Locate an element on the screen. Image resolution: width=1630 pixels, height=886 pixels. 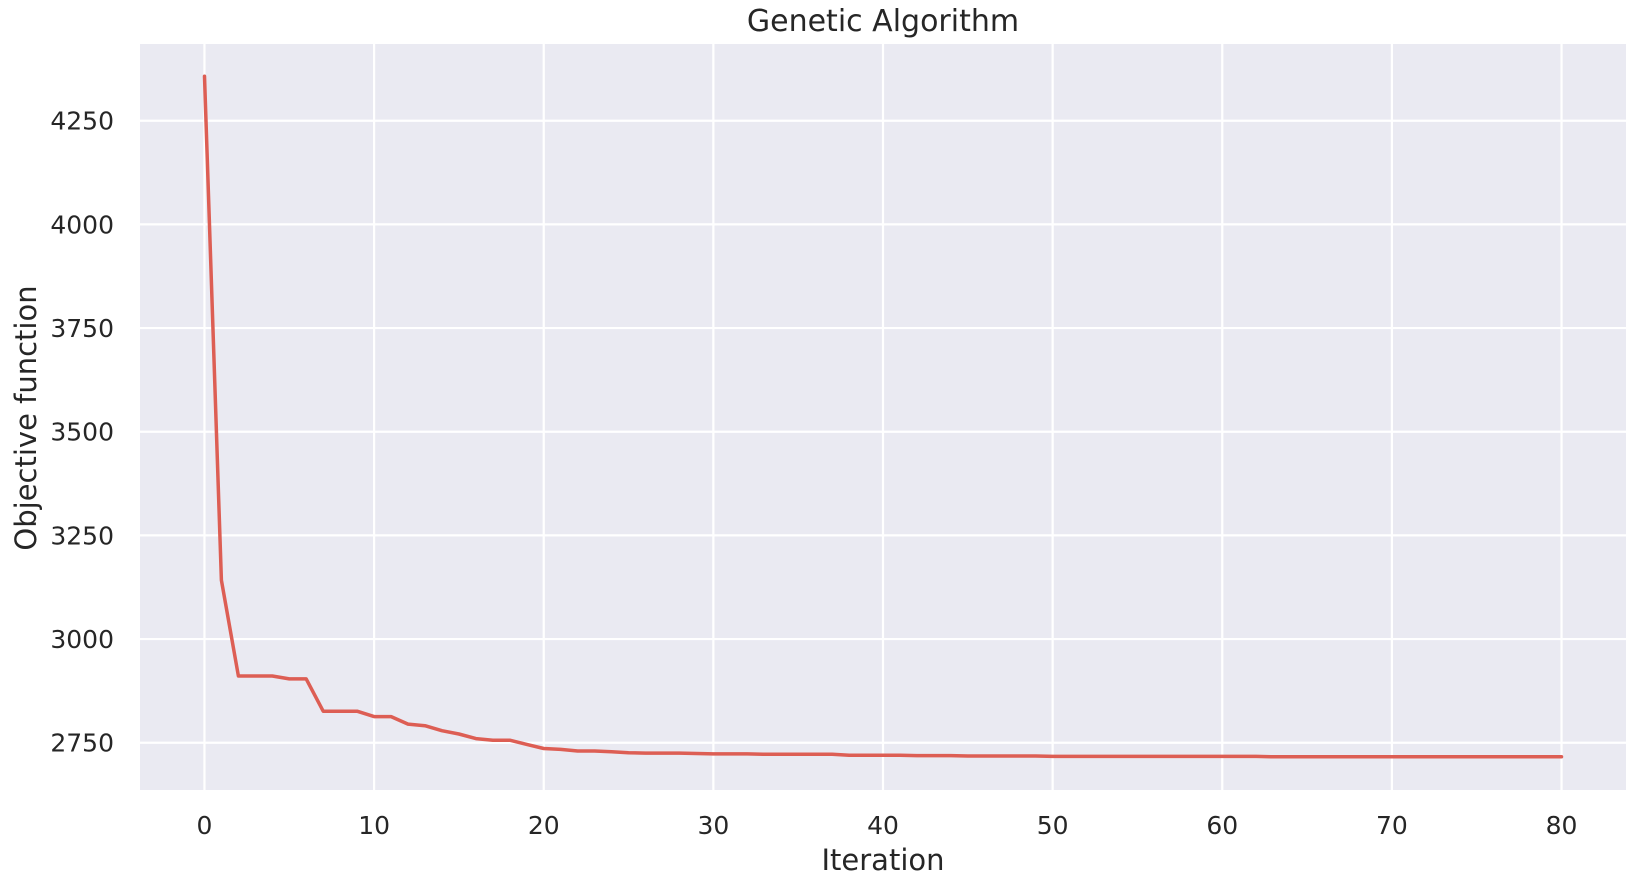
y-tick-label: 3000 is located at coordinates (82, 639).